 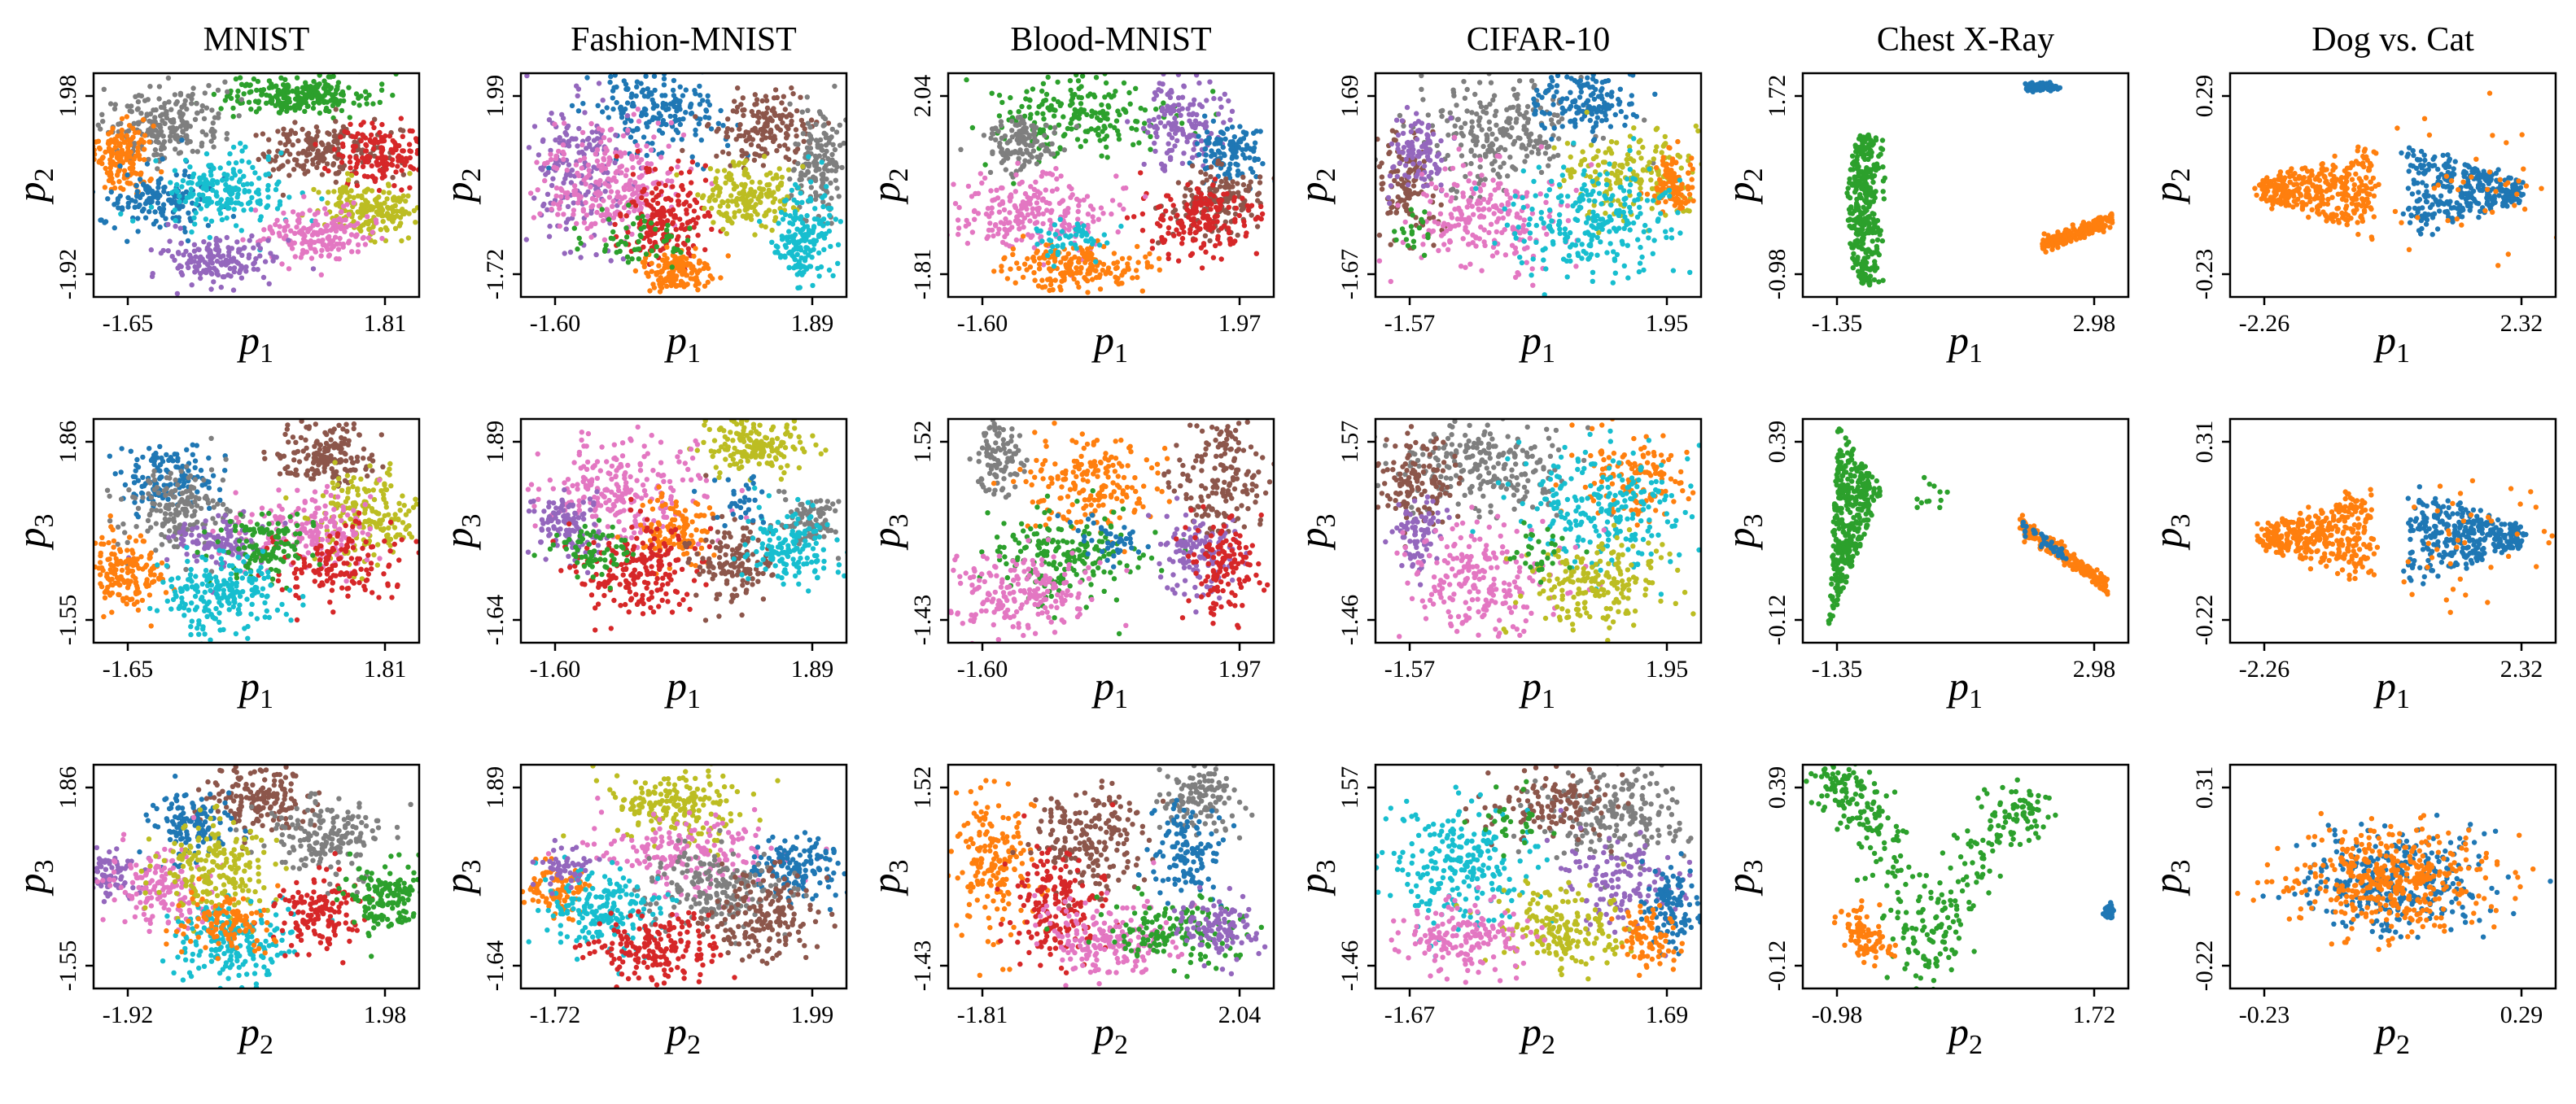 What do you see at coordinates (812, 324) in the screenshot?
I see `x-tick-label: 1.89` at bounding box center [812, 324].